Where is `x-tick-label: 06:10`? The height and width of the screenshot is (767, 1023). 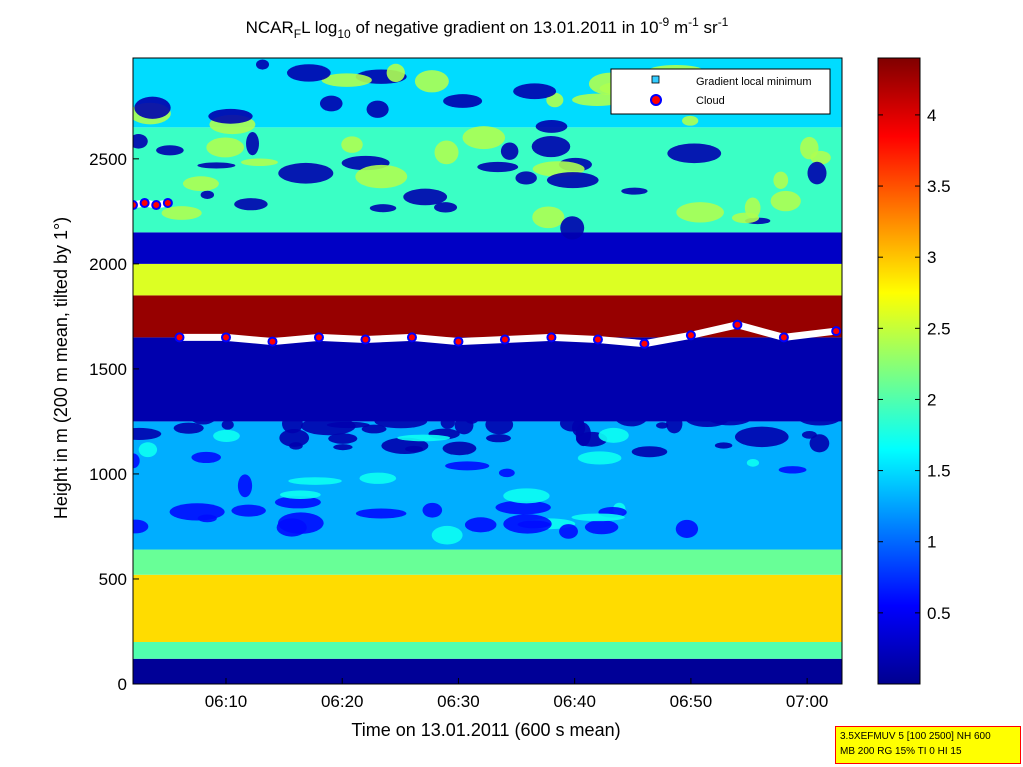
x-tick-label: 06:10 is located at coordinates (226, 701).